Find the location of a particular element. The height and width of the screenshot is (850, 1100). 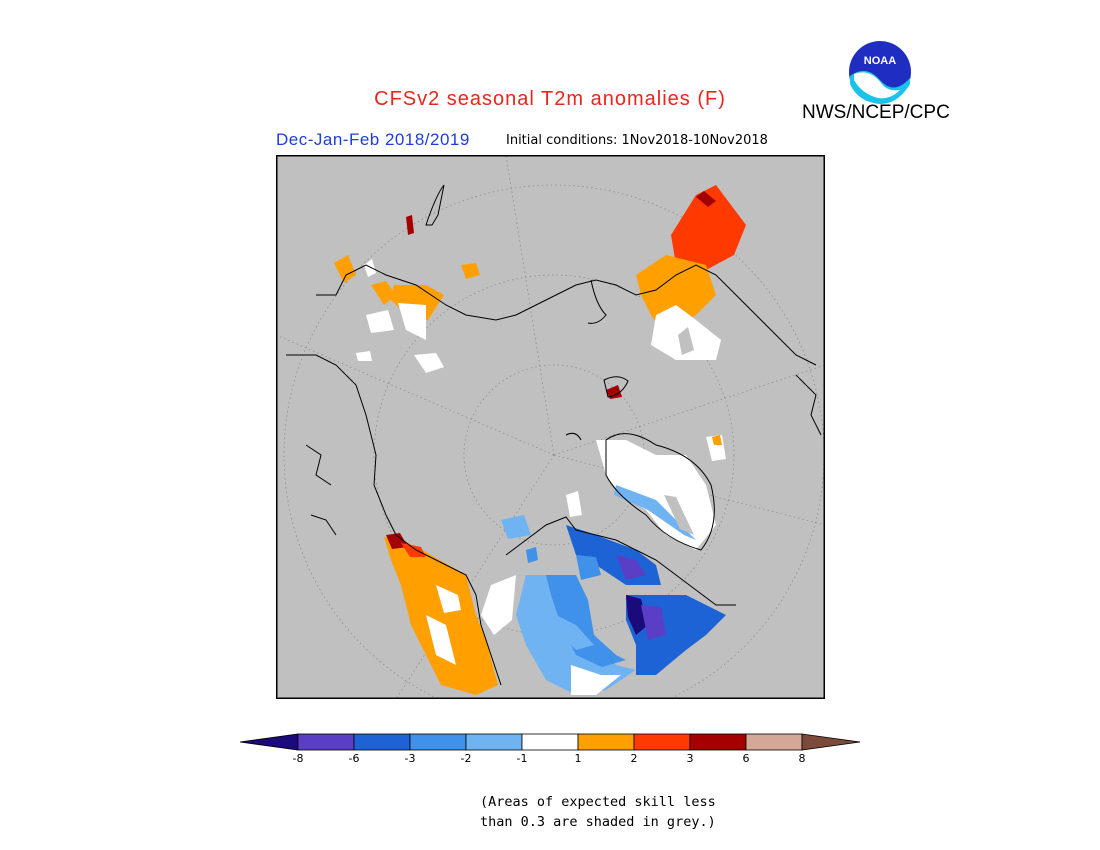

colorbar-label: 2 is located at coordinates (634, 758).